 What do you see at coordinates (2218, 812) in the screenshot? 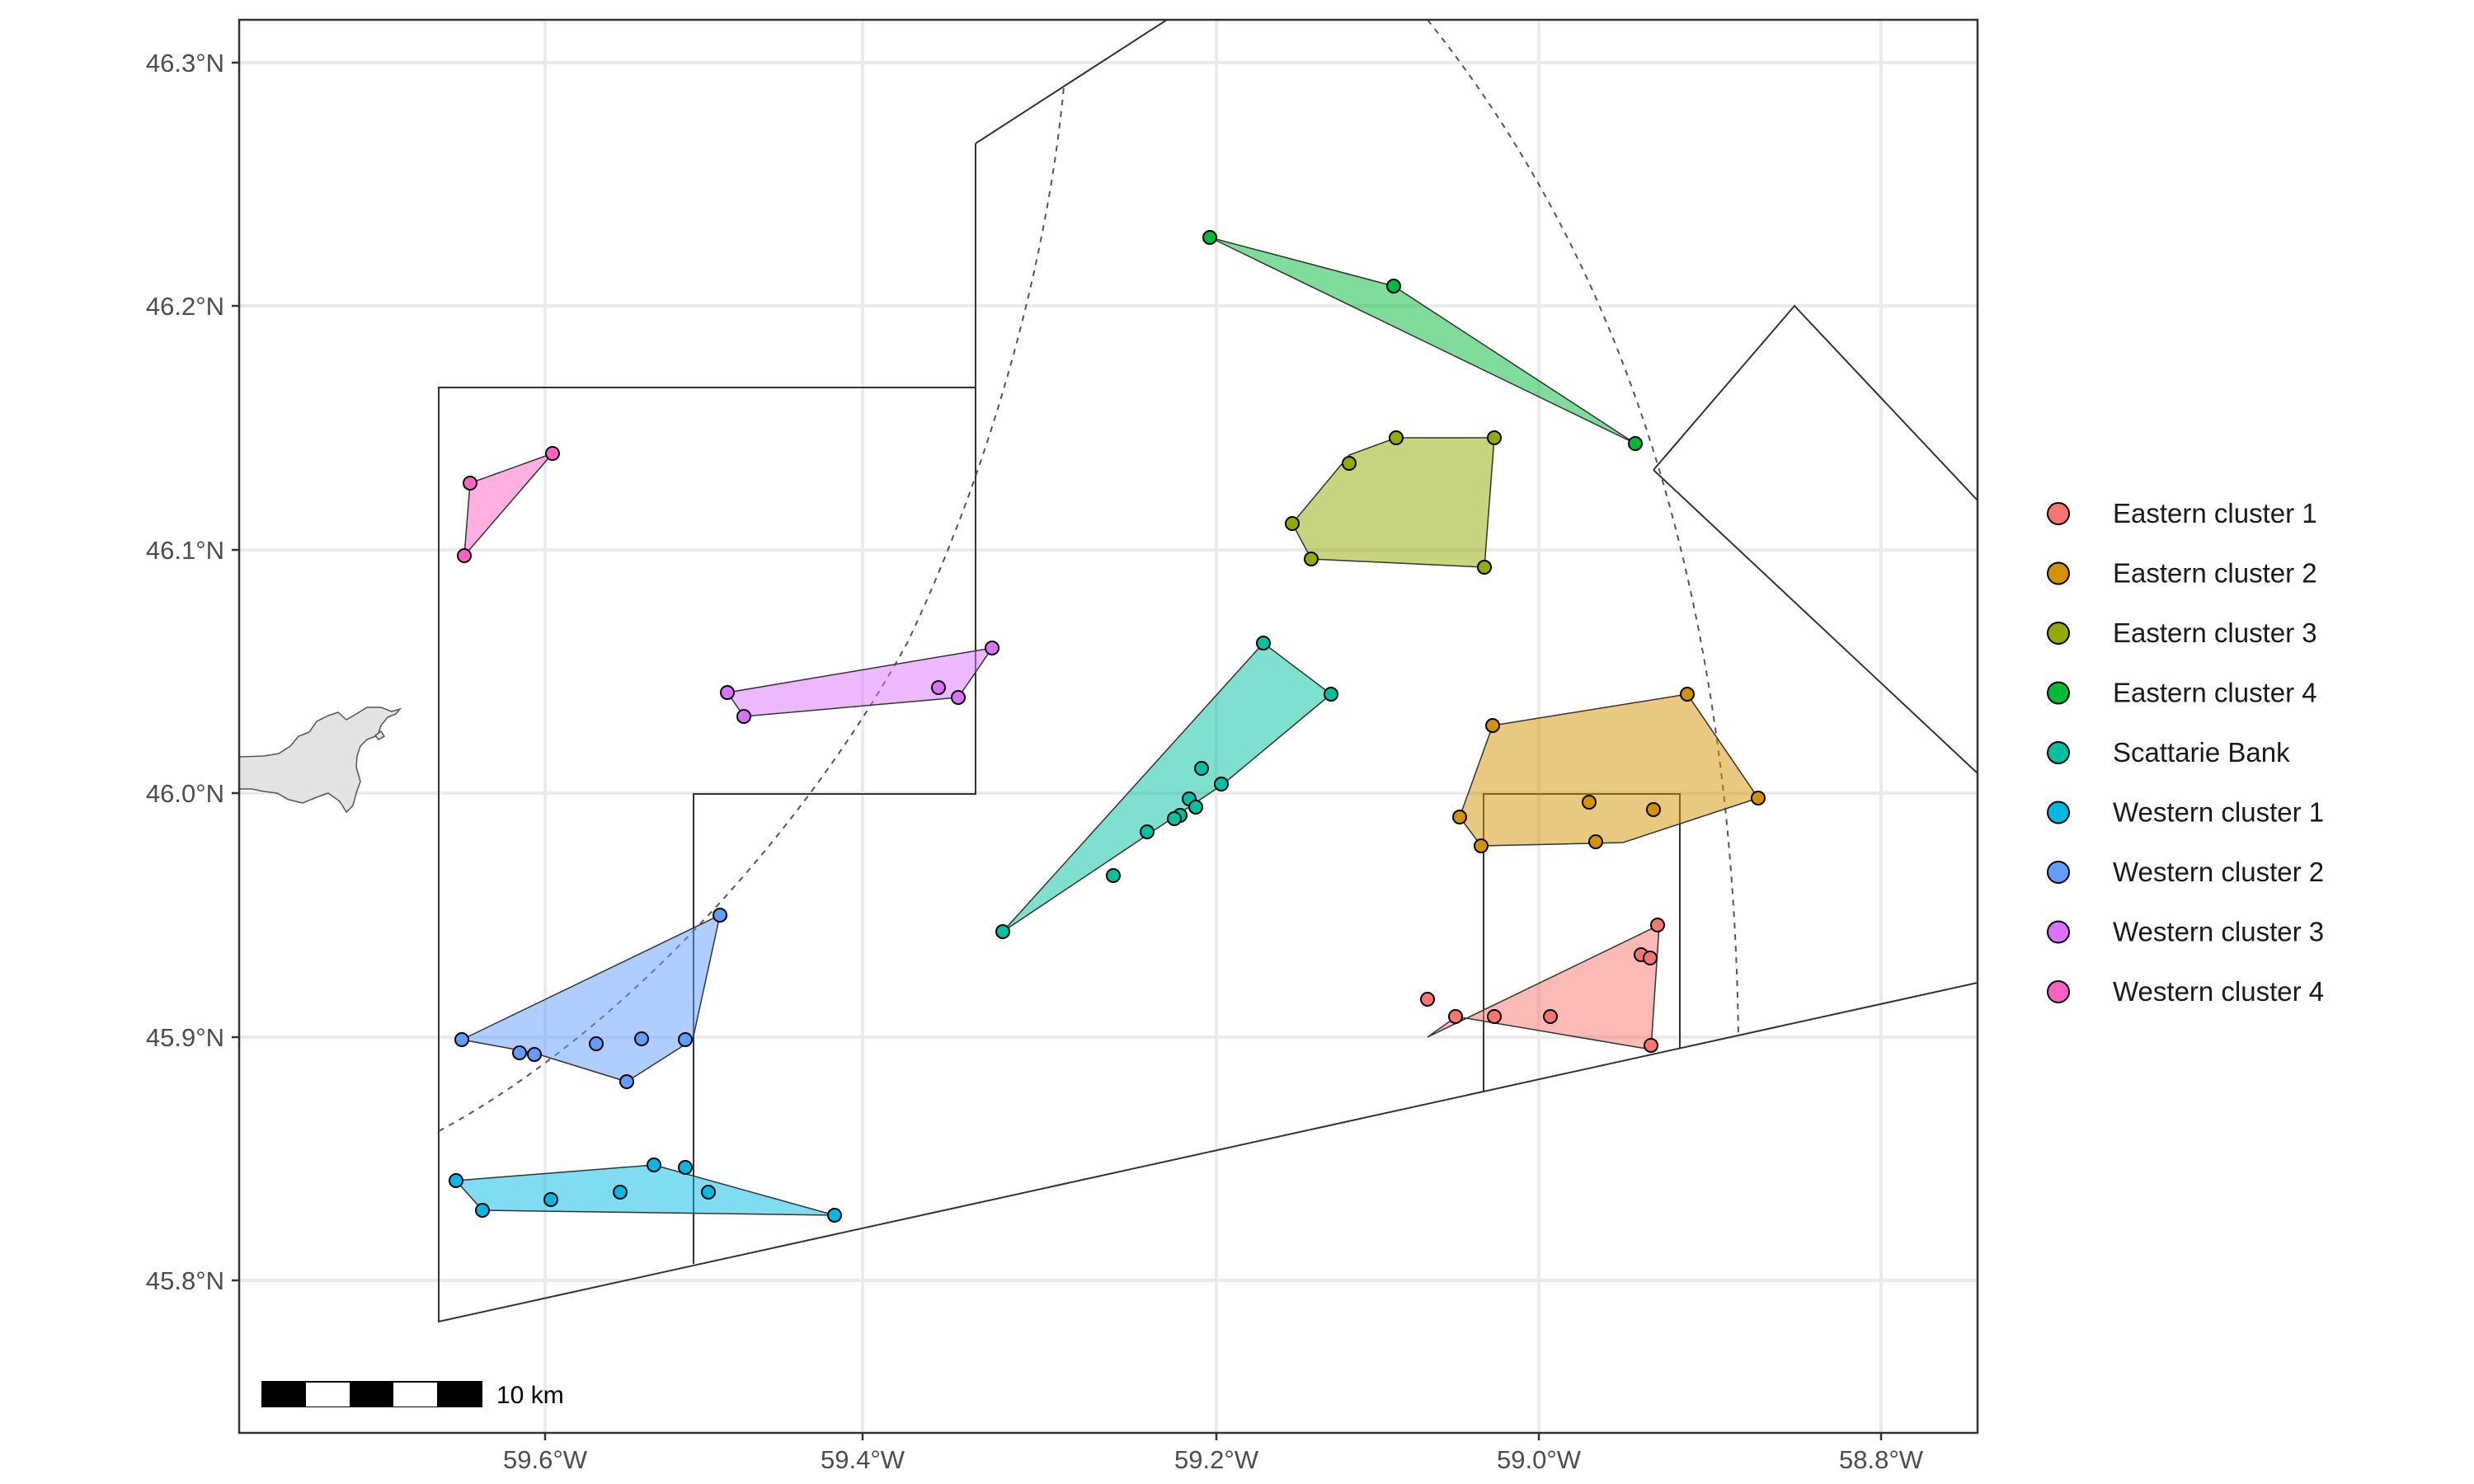
I see `legend-label: Western cluster 1` at bounding box center [2218, 812].